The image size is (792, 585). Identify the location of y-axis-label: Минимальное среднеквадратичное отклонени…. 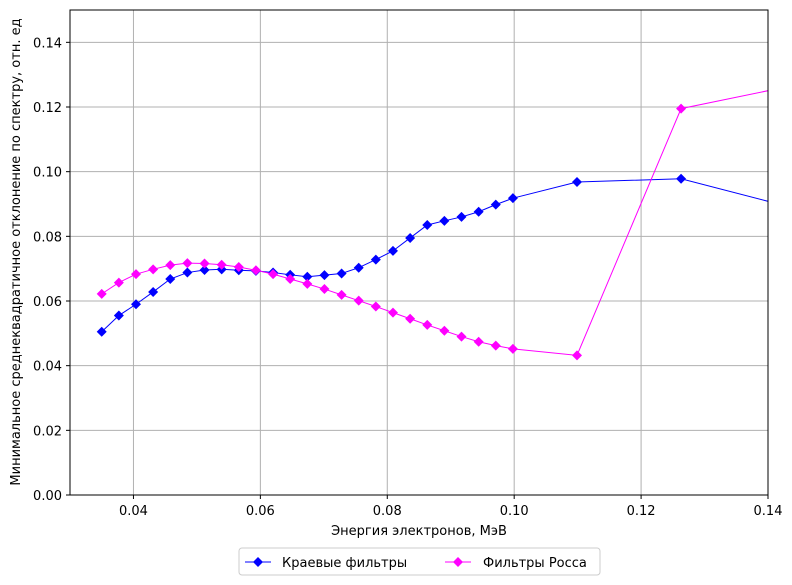
(16, 251).